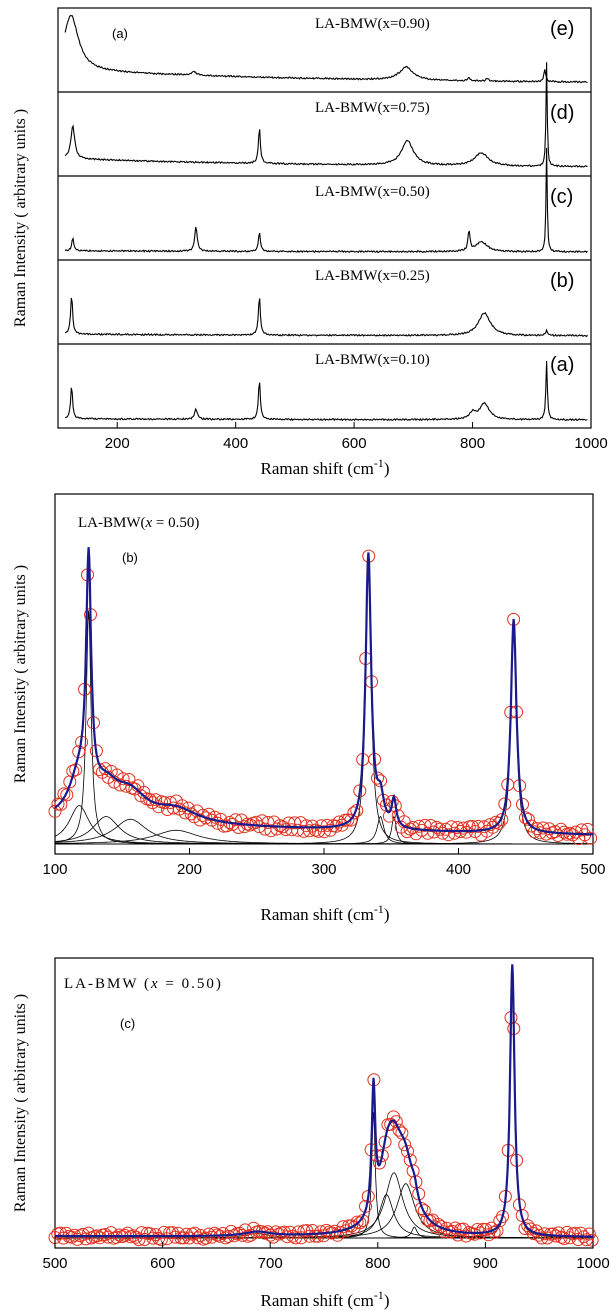  What do you see at coordinates (20, 218) in the screenshot?
I see `panel-a-ylabel: Raman Intensity ( arbitrary units )` at bounding box center [20, 218].